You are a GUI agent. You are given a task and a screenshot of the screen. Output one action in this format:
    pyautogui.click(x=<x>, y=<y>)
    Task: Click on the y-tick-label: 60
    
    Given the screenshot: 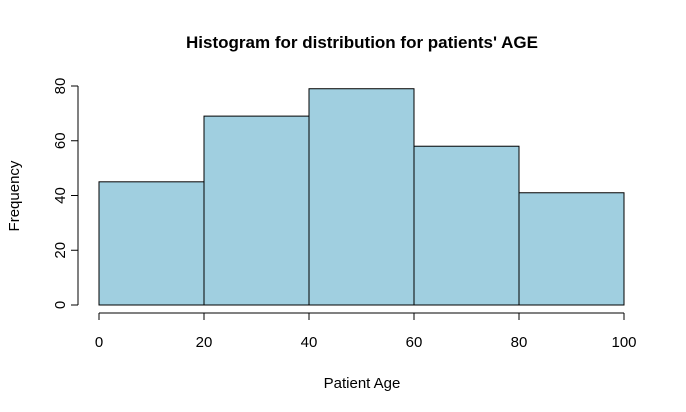 What is the action you would take?
    pyautogui.click(x=60, y=140)
    